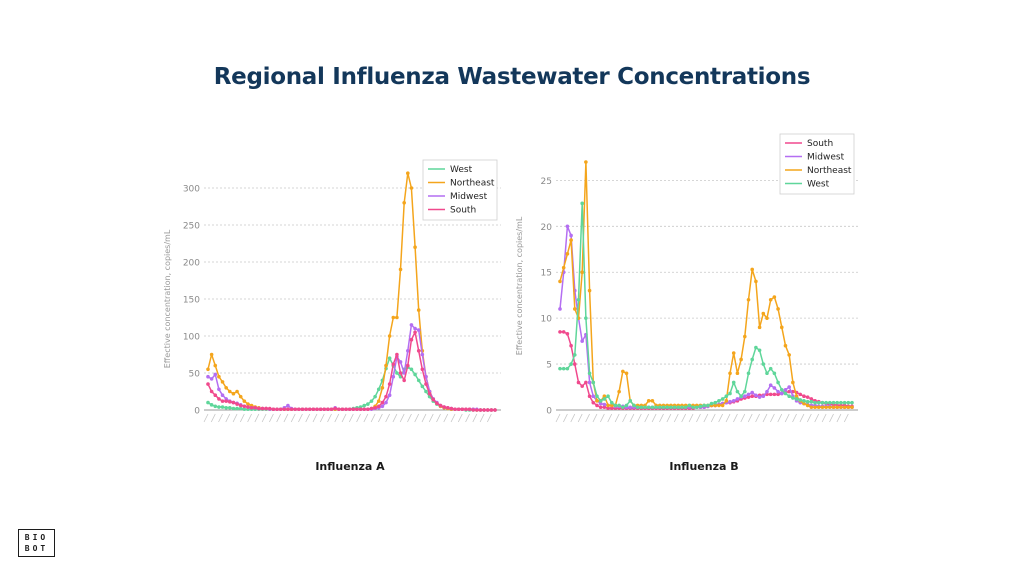 This screenshot has height=576, width=1024. Describe the element at coordinates (351, 371) in the screenshot. I see `series-line-south` at that location.